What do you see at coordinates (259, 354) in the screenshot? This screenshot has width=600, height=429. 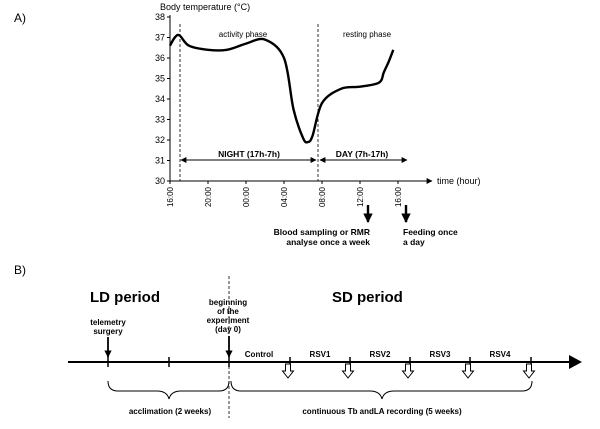 I see `control-label: Control` at bounding box center [259, 354].